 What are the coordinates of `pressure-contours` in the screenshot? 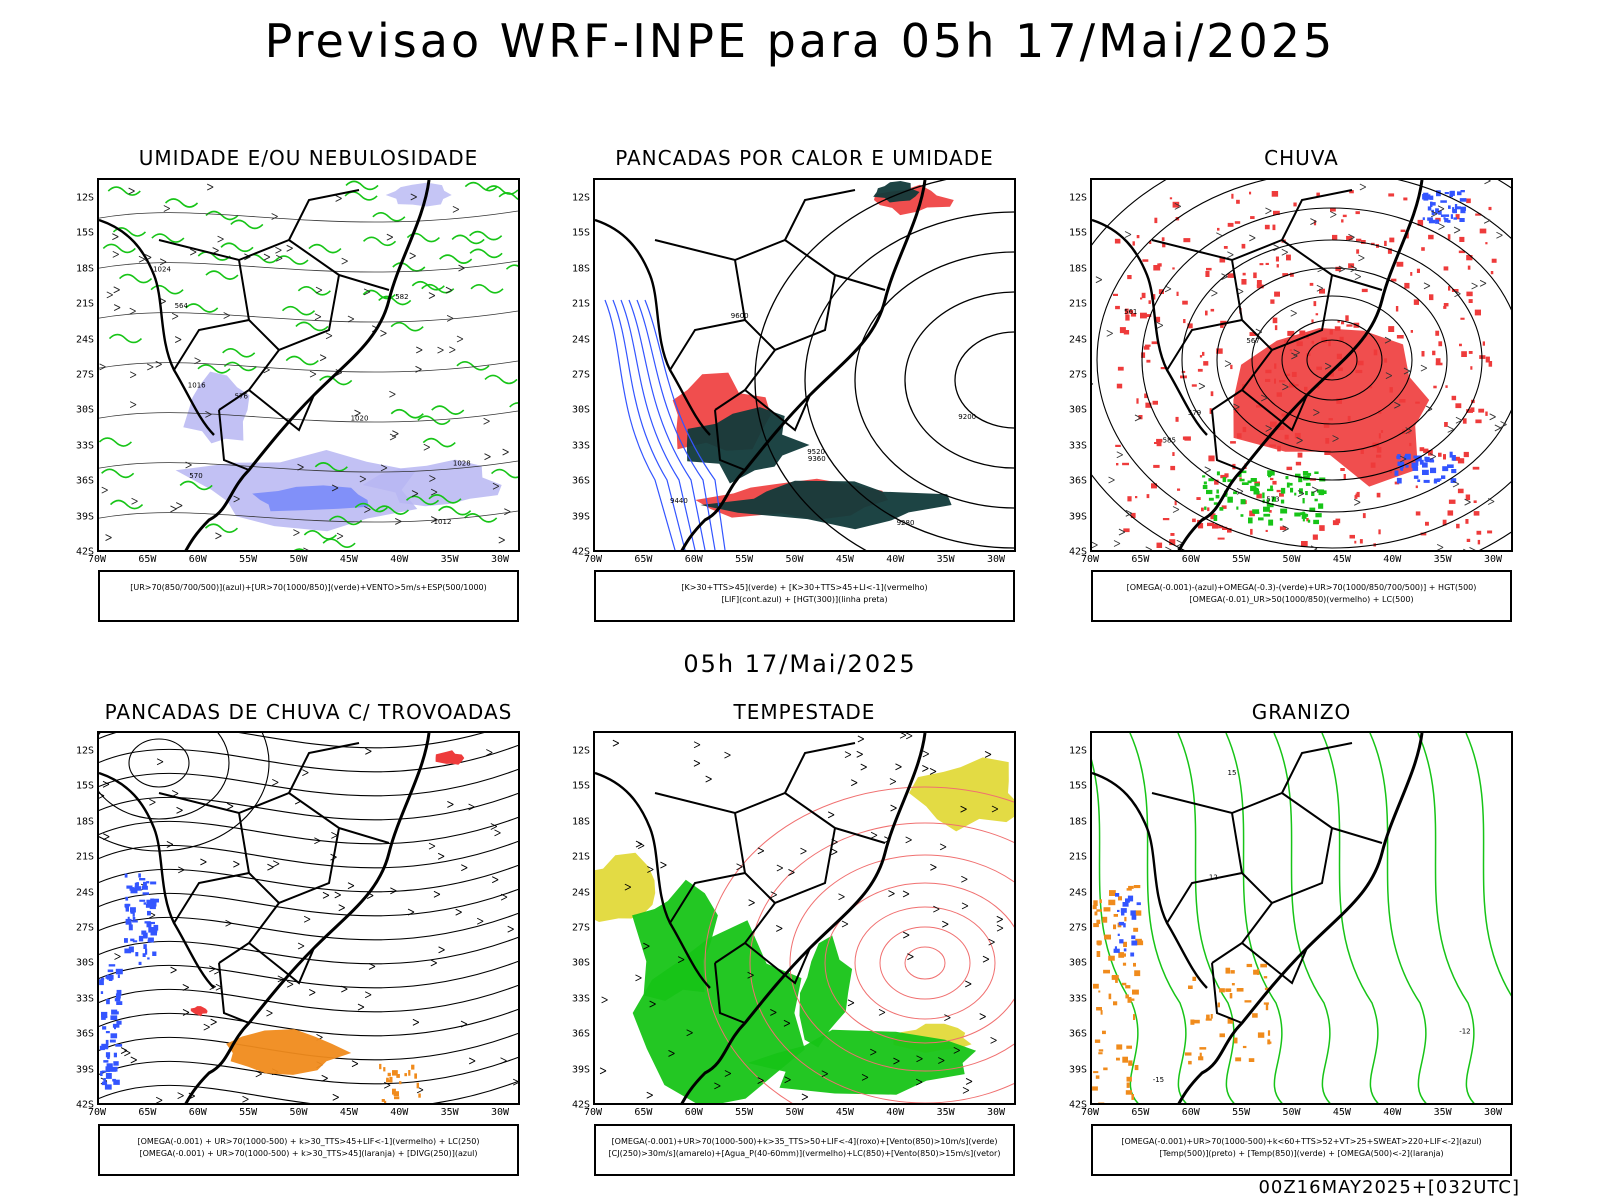 It's located at (308, 366).